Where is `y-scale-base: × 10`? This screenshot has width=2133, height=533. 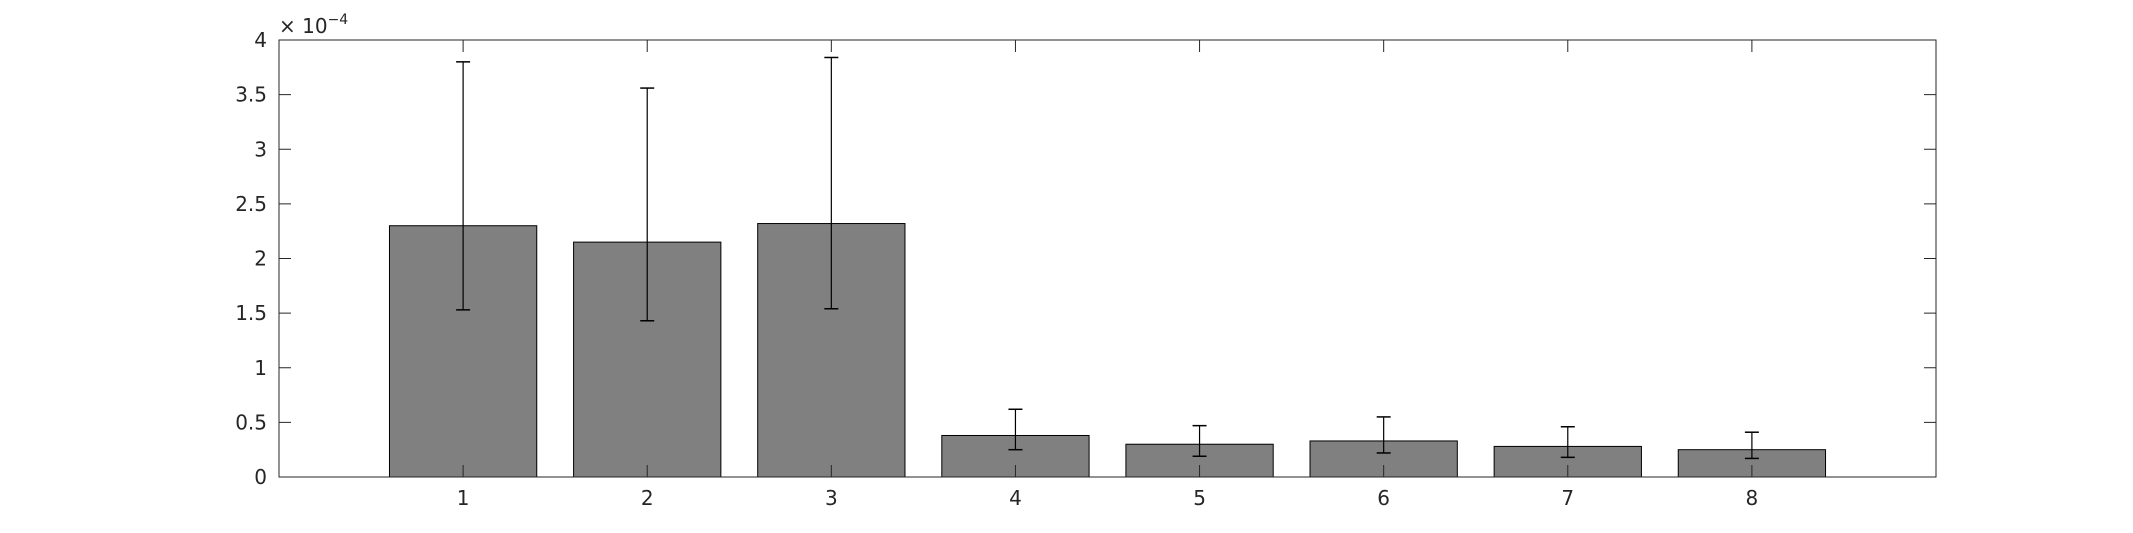 y-scale-base: × 10 is located at coordinates (303, 26).